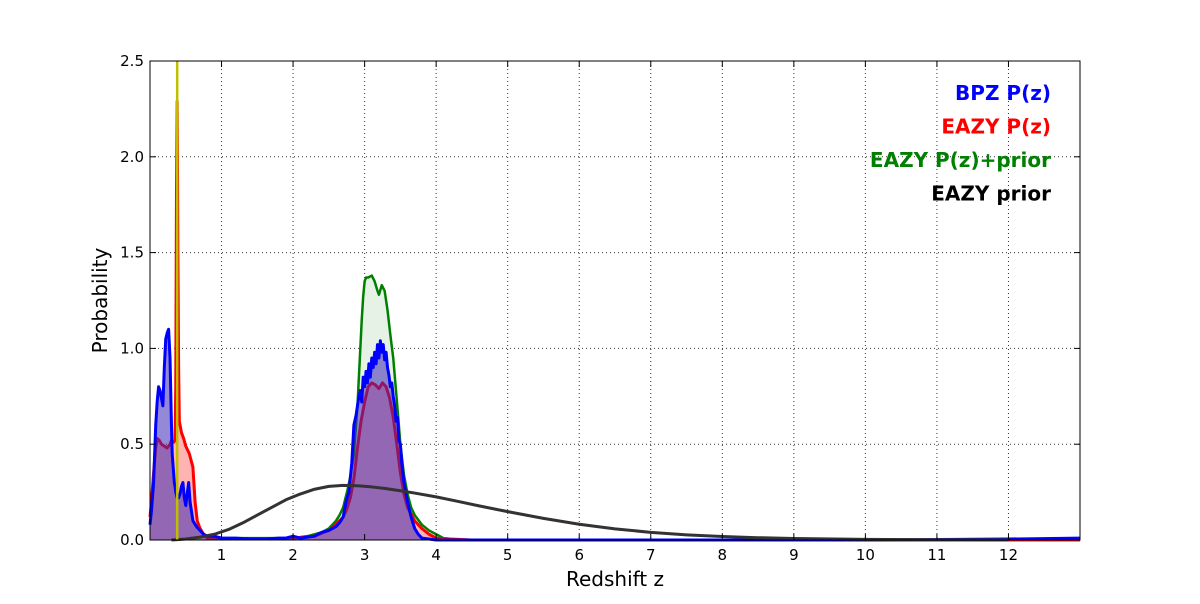 This screenshot has height=604, width=1200. I want to click on y-tick-label-5: 2.5, so click(132, 61).